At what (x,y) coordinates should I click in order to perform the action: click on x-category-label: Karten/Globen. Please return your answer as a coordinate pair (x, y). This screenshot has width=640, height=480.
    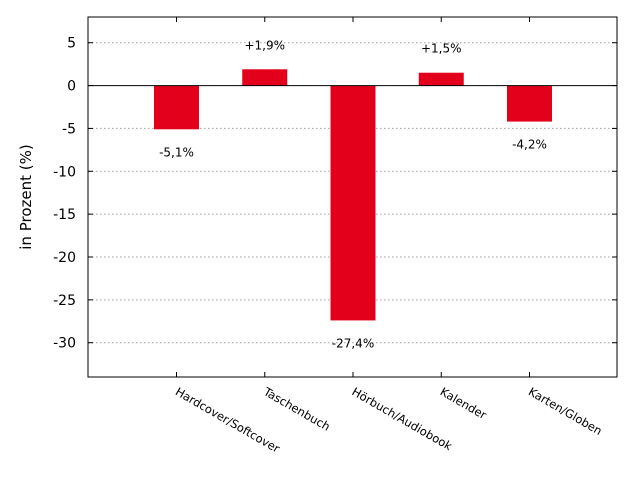
    Looking at the image, I should click on (565, 410).